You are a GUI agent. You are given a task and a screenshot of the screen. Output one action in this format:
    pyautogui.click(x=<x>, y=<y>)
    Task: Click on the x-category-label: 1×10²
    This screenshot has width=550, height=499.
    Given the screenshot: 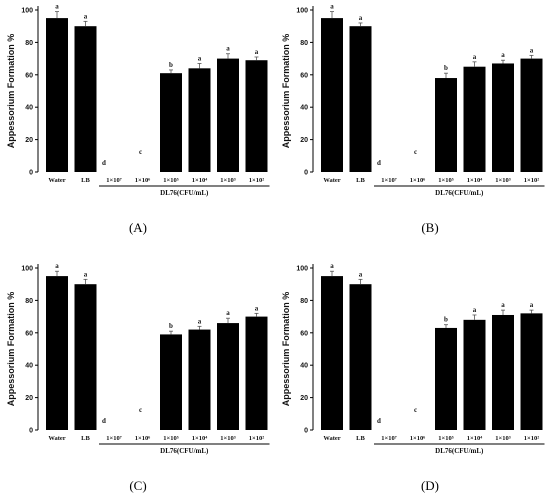 What is the action you would take?
    pyautogui.click(x=256, y=438)
    